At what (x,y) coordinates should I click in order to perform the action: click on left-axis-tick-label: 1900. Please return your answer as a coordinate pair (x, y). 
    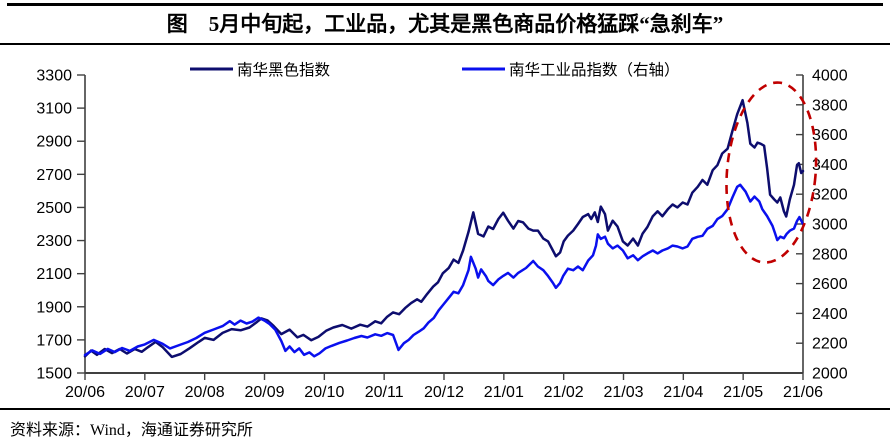
    Looking at the image, I should click on (54, 307).